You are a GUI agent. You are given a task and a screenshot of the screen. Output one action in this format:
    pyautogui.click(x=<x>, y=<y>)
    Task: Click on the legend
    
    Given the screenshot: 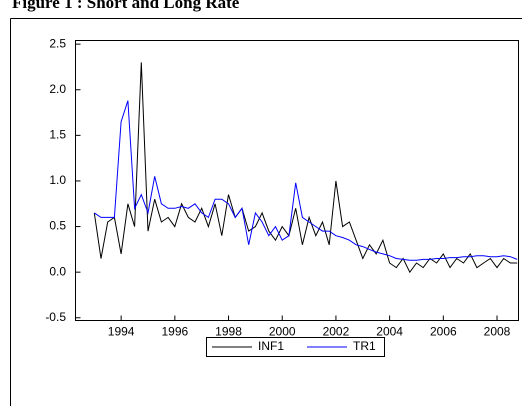 What is the action you would take?
    pyautogui.click(x=295, y=347)
    